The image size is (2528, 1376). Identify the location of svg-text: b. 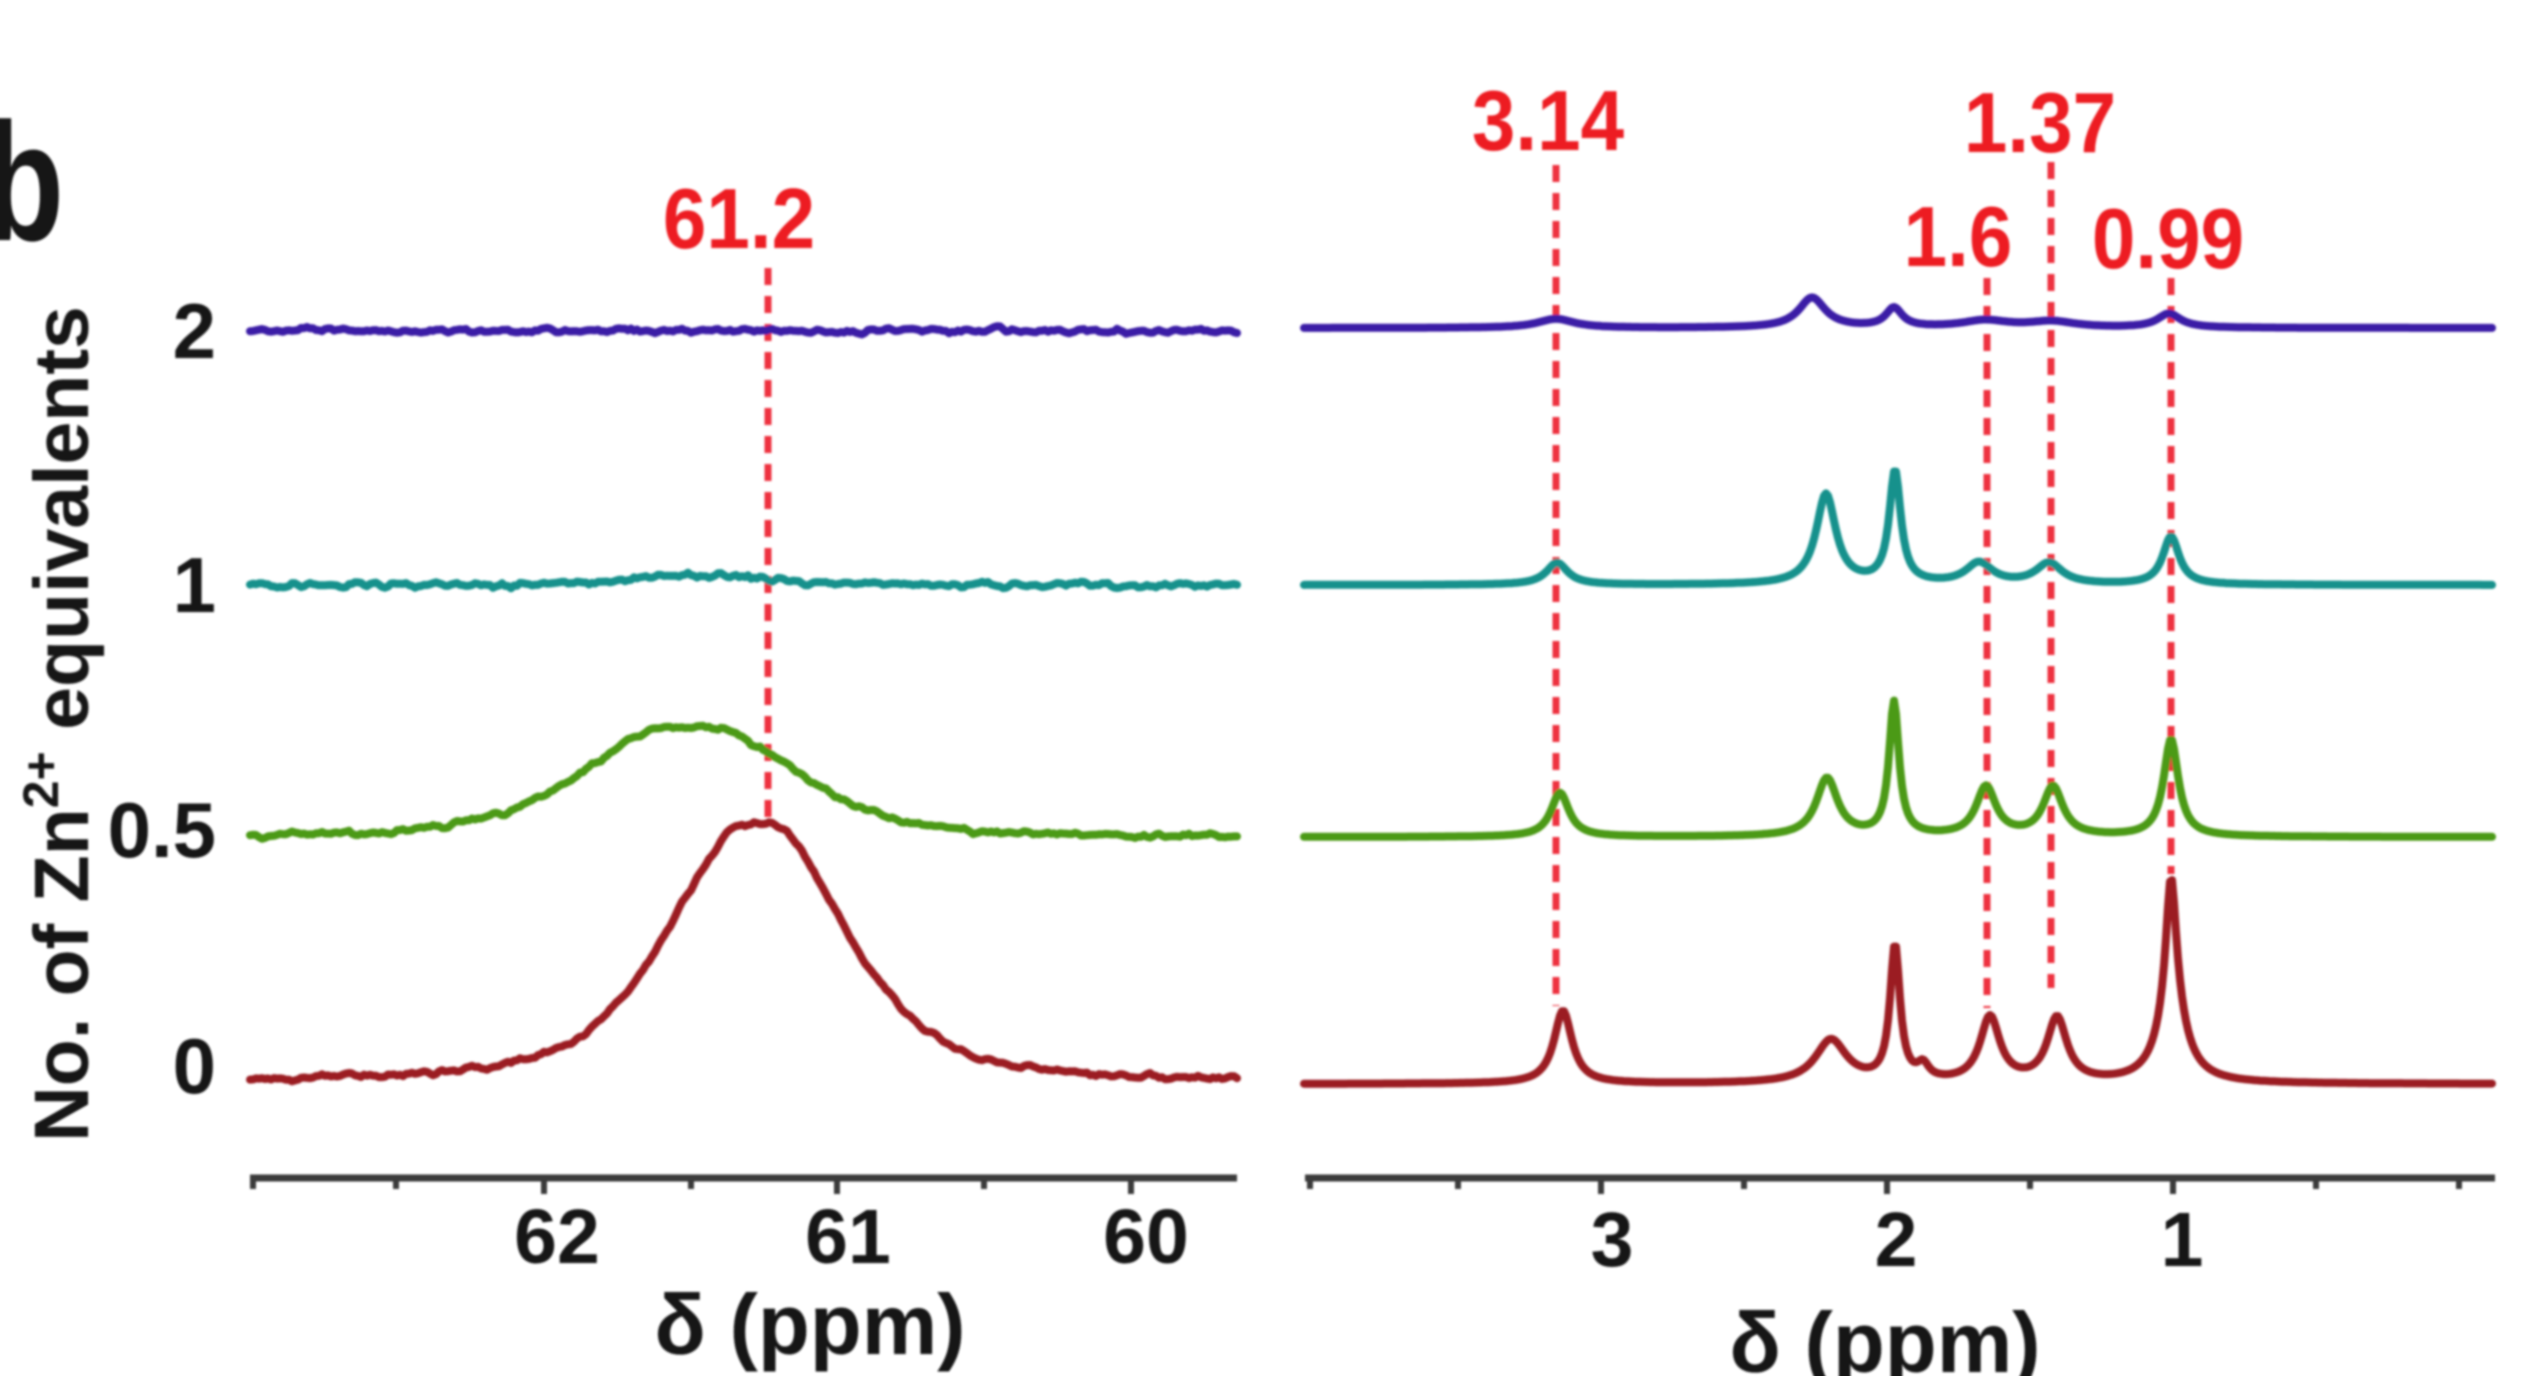
(32, 181).